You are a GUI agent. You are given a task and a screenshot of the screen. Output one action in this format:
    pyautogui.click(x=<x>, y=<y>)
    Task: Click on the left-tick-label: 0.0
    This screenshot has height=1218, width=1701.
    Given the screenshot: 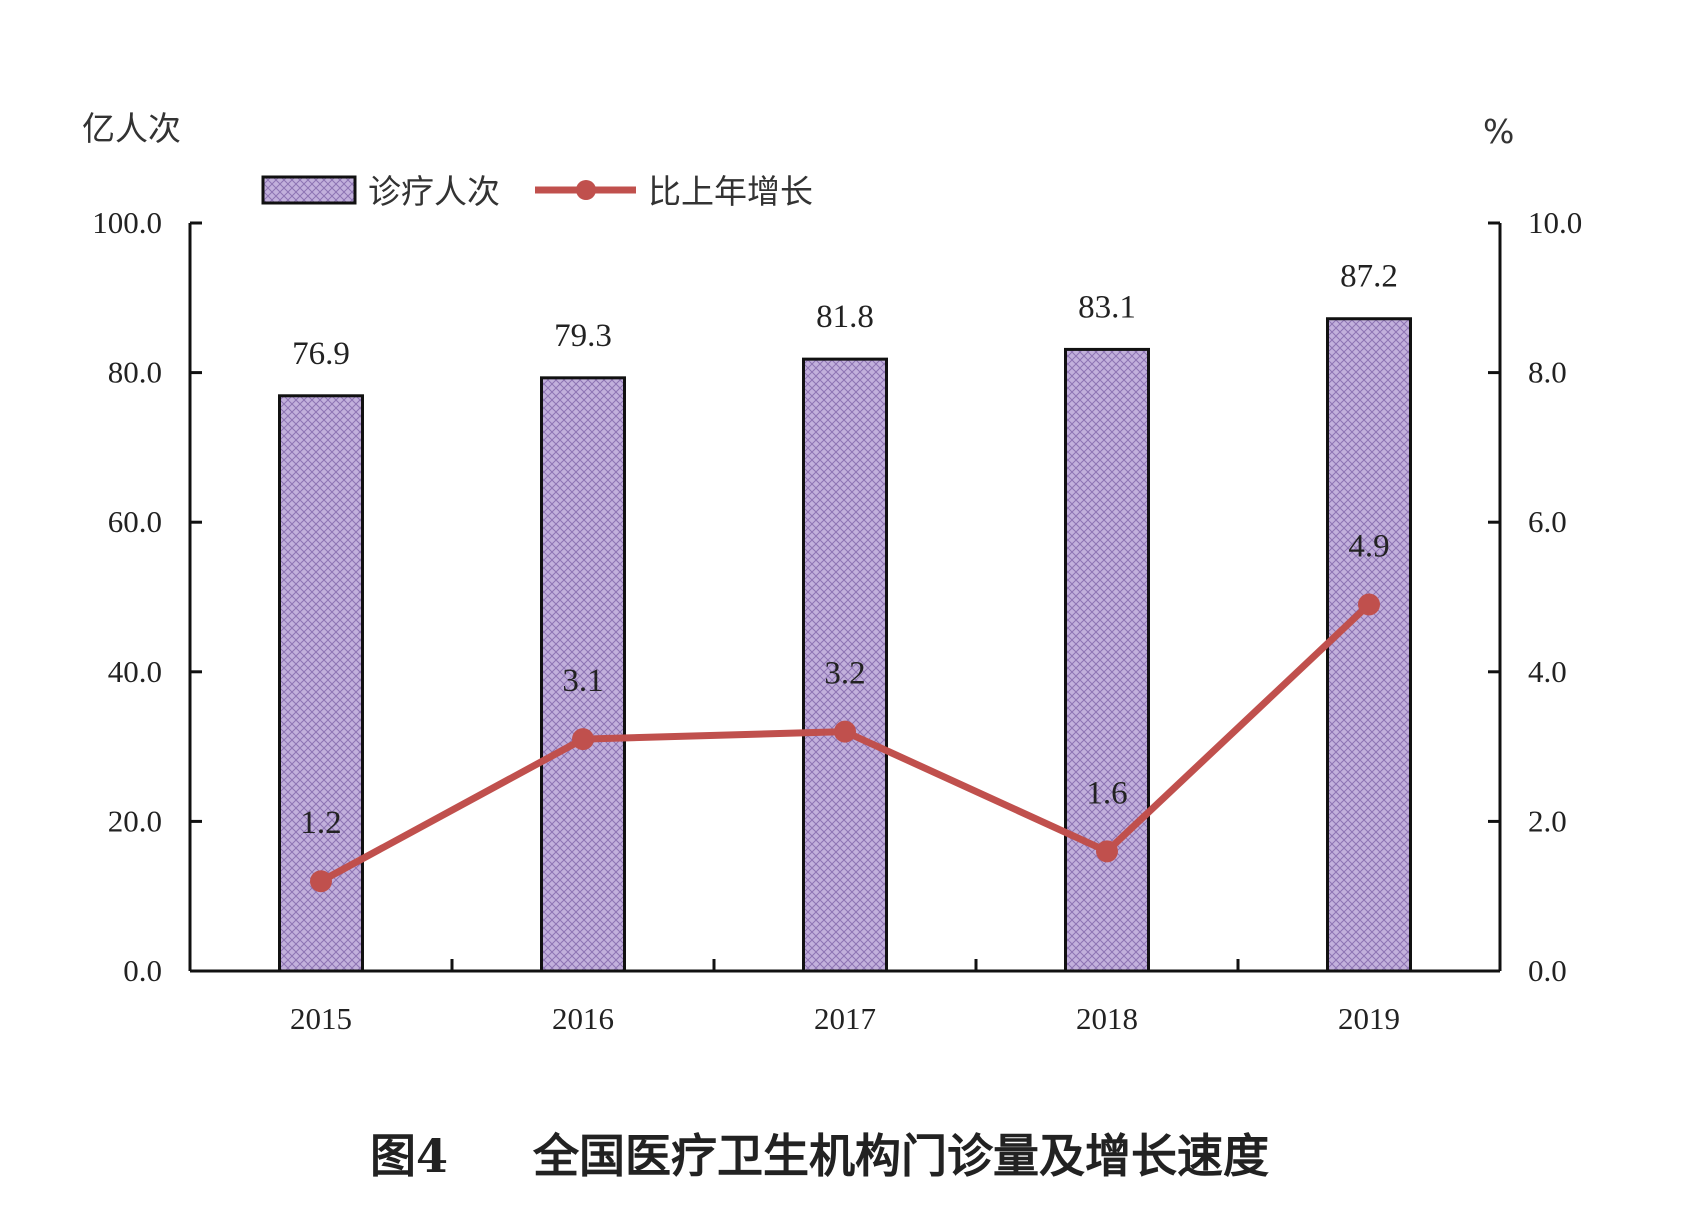 What is the action you would take?
    pyautogui.click(x=142, y=970)
    